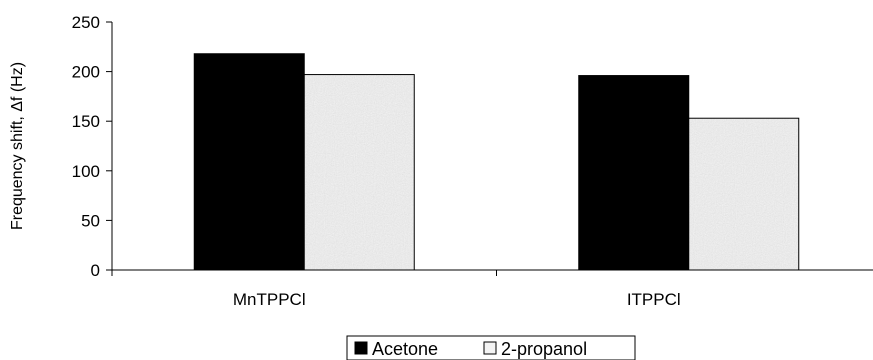  Describe the element at coordinates (544, 349) in the screenshot. I see `legend-label-2-propanol: 2-propanol` at that location.